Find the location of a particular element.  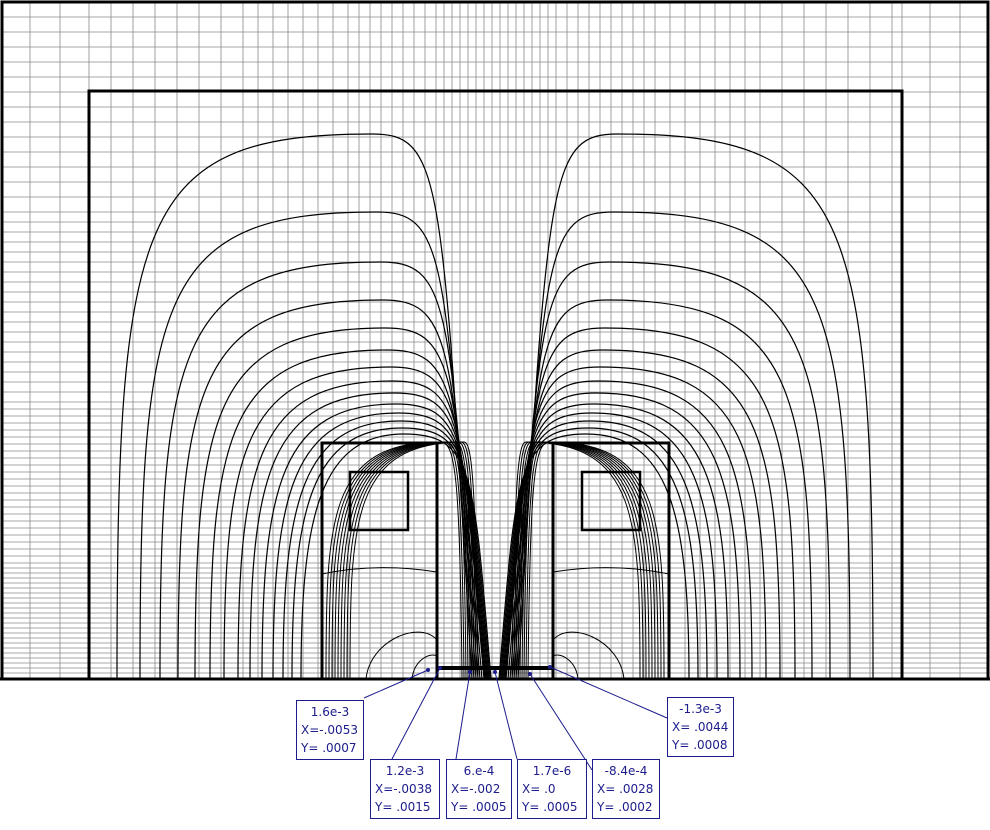

probe-y: Y= .0015 is located at coordinates (403, 807).